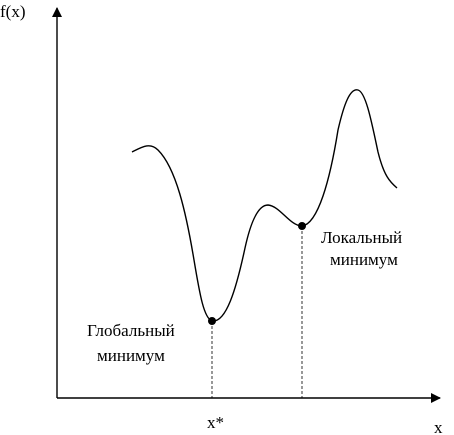  What do you see at coordinates (364, 259) in the screenshot?
I see `local-minimum-label-line-2: минимум` at bounding box center [364, 259].